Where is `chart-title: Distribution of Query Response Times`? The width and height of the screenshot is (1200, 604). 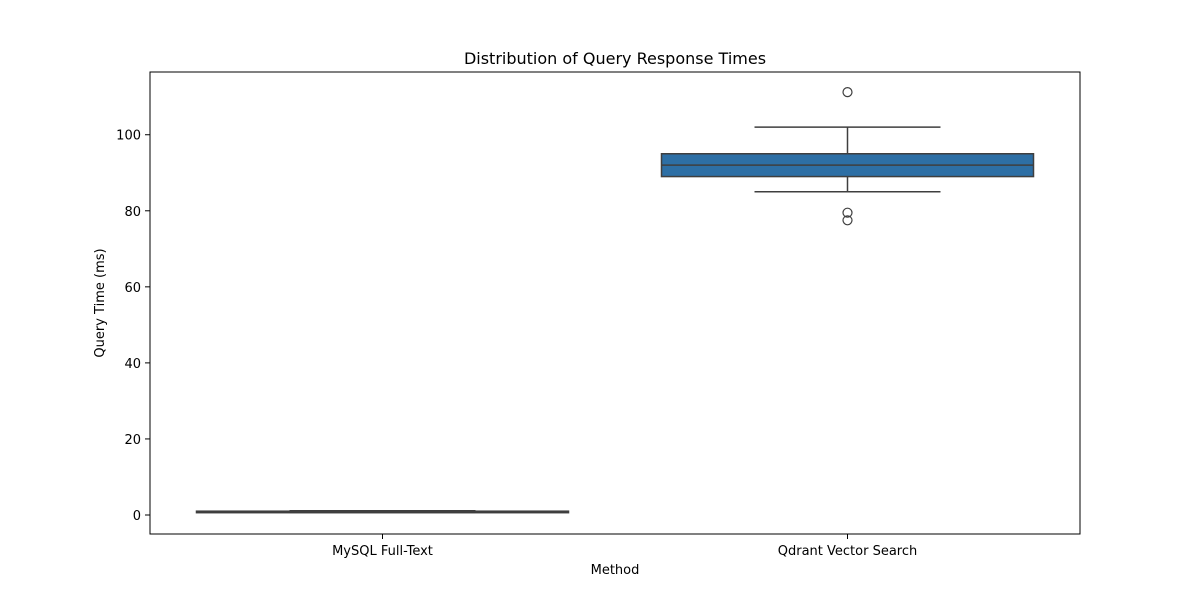 chart-title: Distribution of Query Response Times is located at coordinates (615, 58).